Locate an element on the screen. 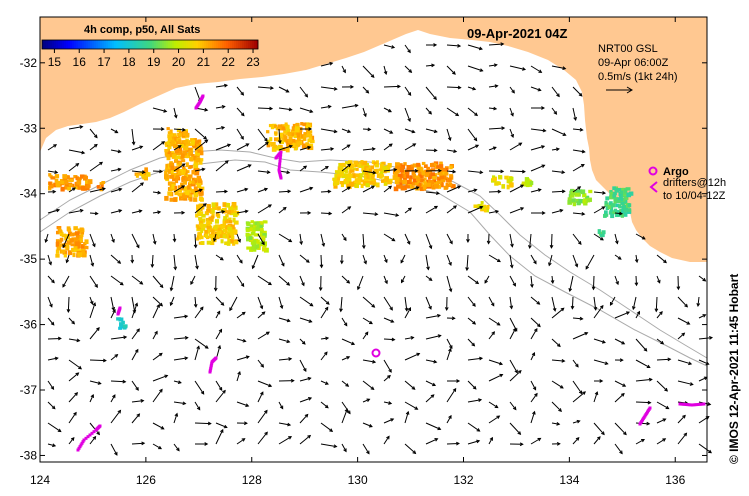 This screenshot has width=749, height=496. lon-tick-label: 126 is located at coordinates (146, 480).